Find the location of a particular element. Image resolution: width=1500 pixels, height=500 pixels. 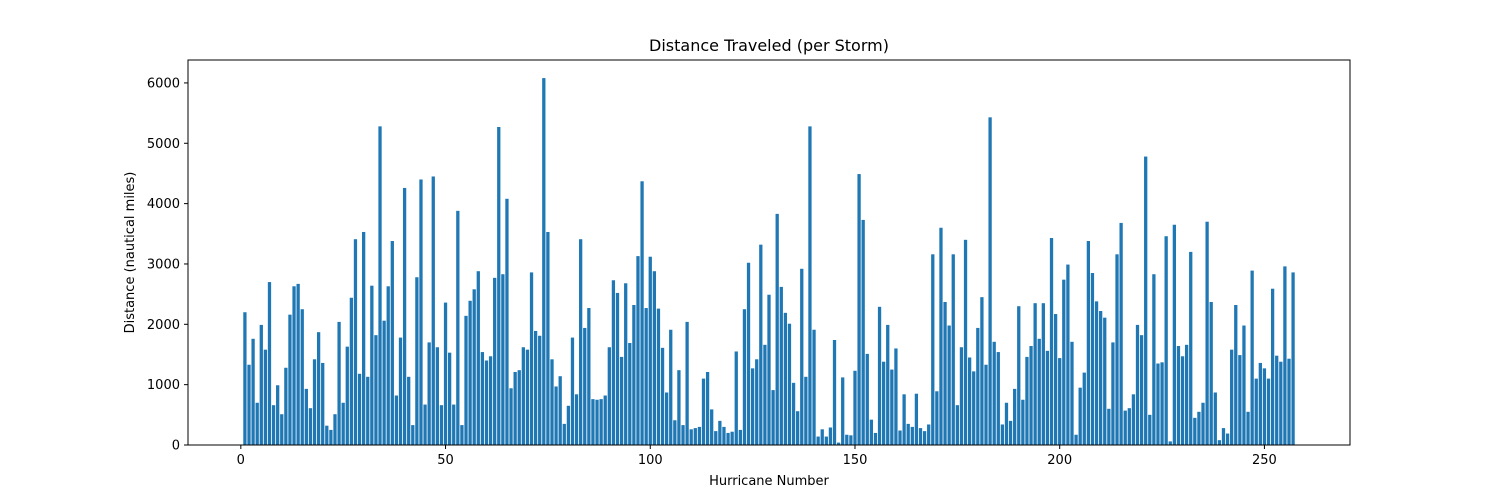

x-tick-label: 250 is located at coordinates (1264, 460).